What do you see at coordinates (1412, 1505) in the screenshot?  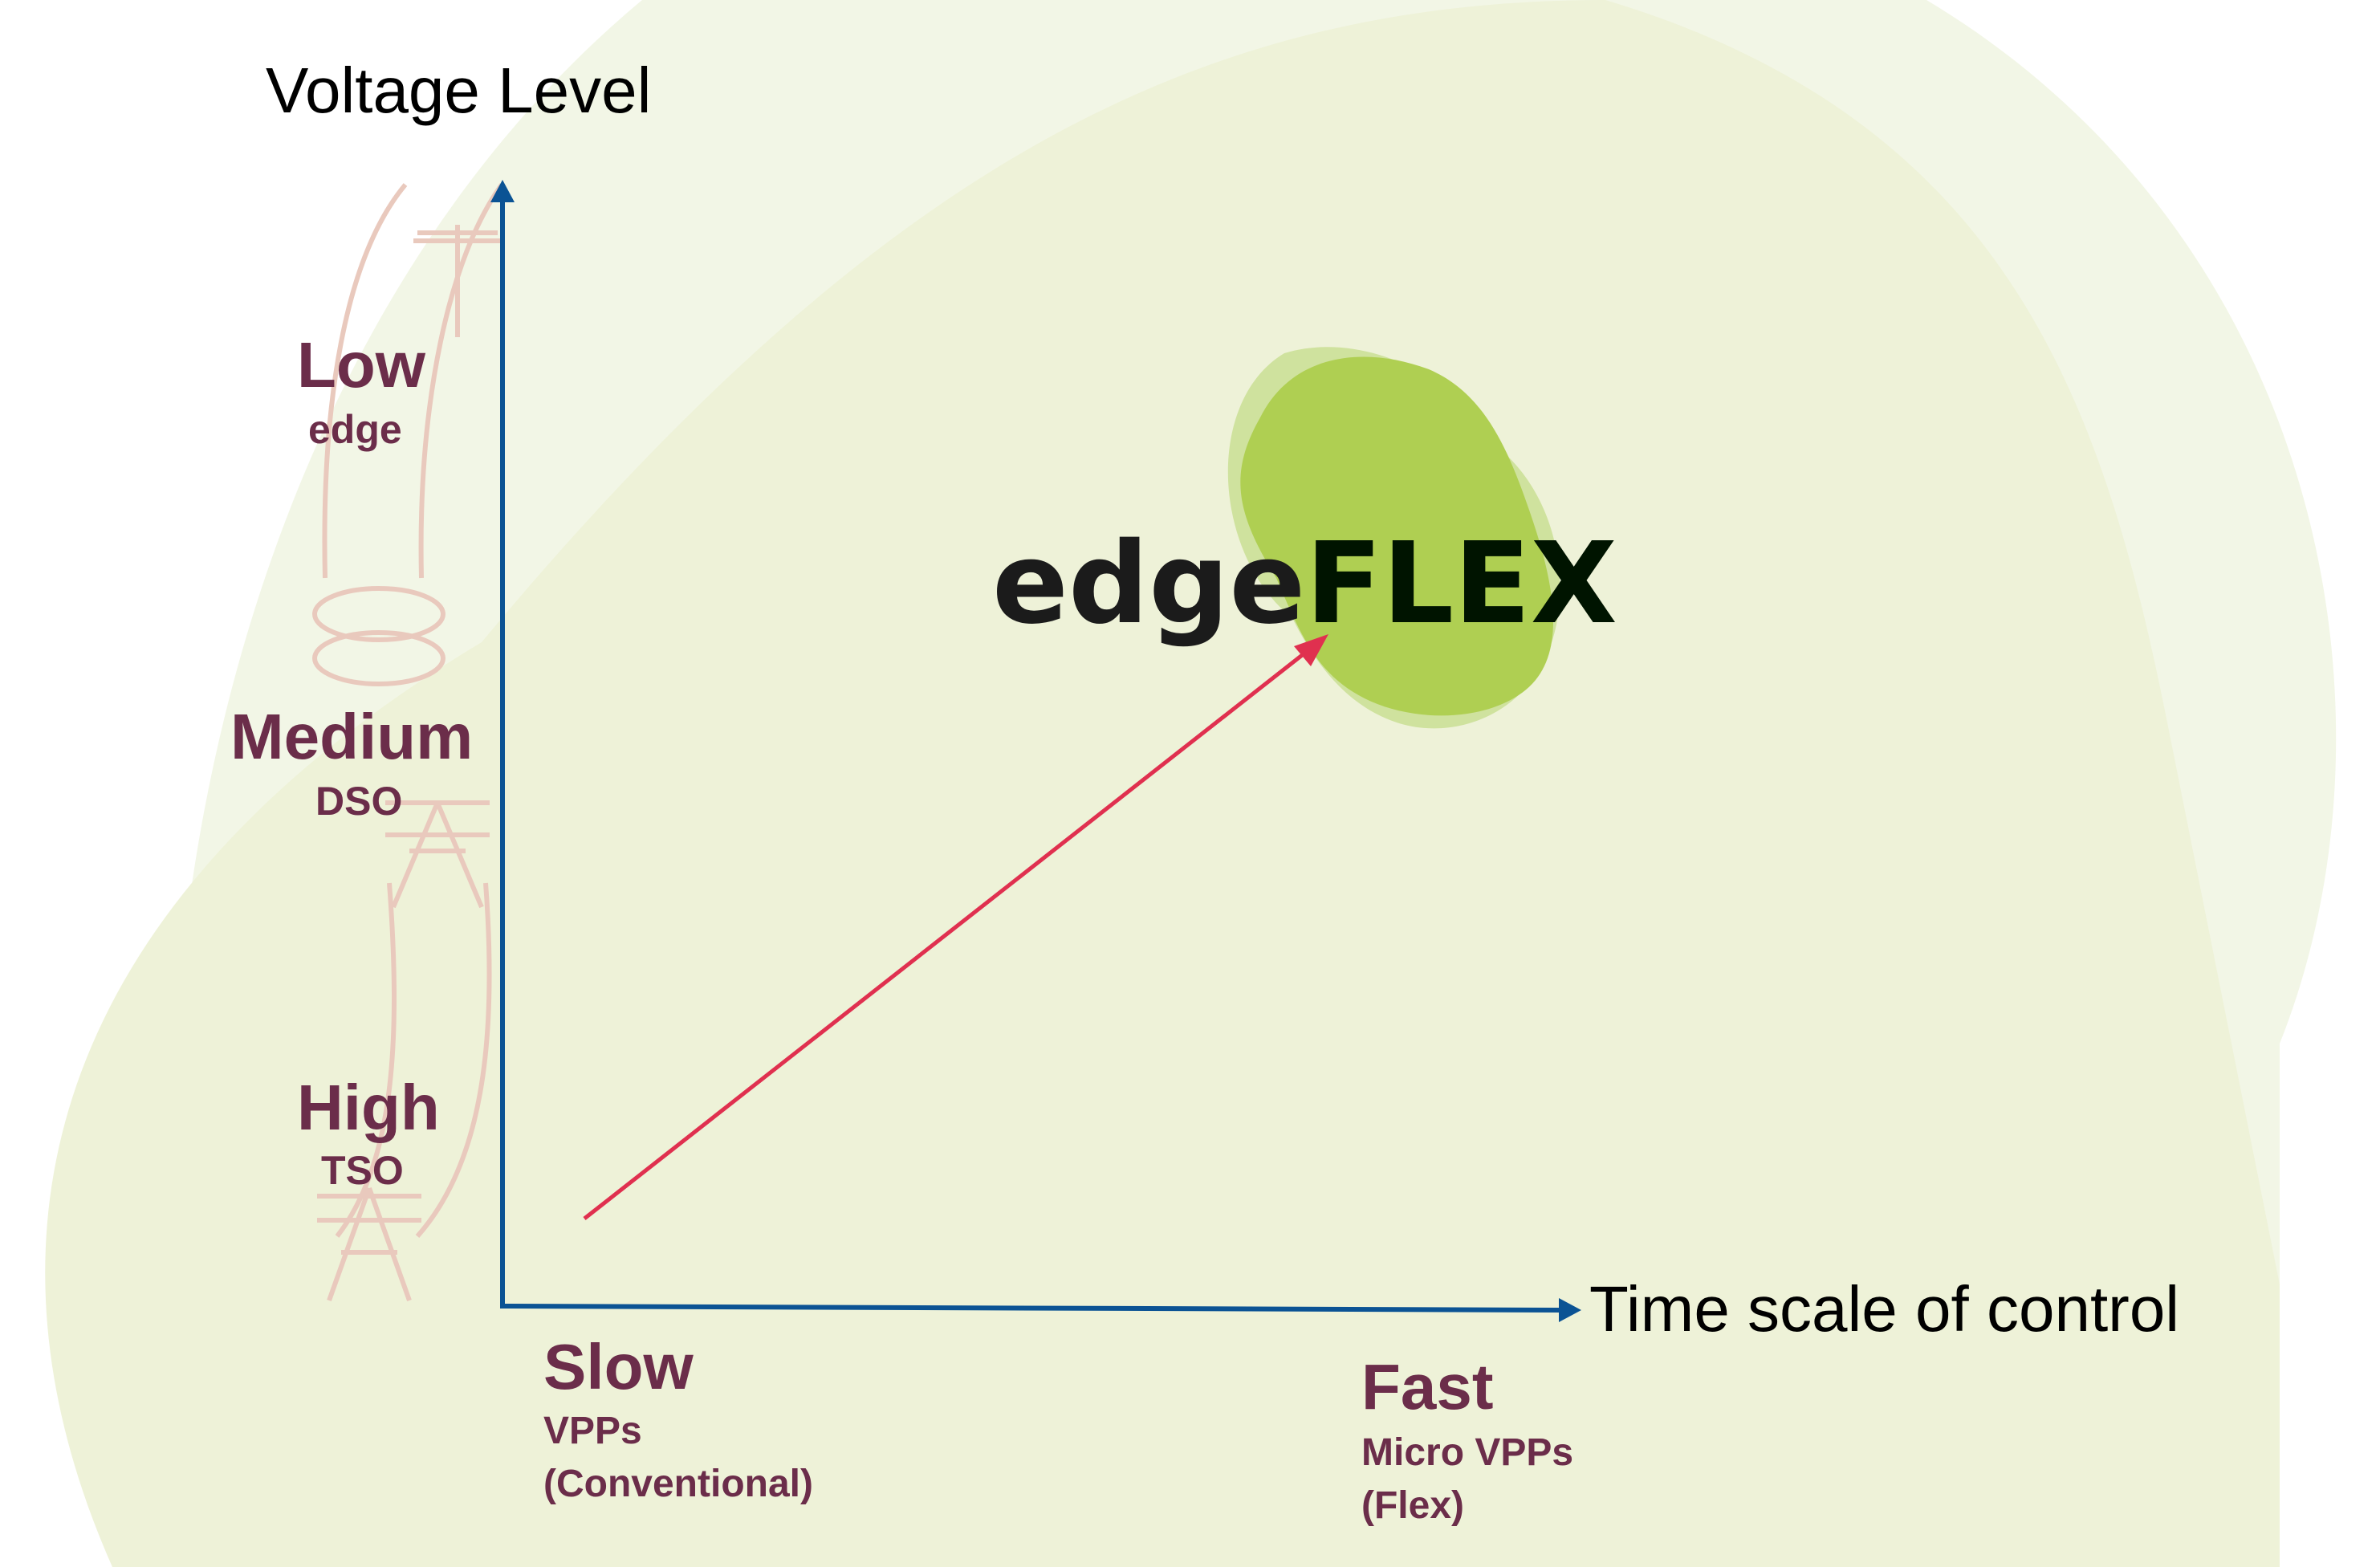 I see `time-fast-line2: (Flex)` at bounding box center [1412, 1505].